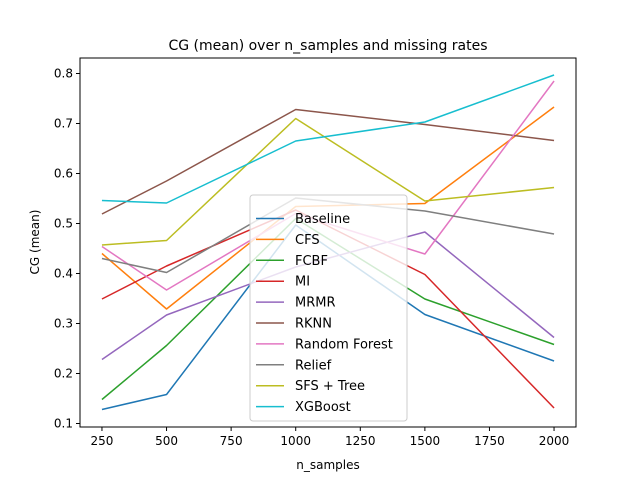 The height and width of the screenshot is (484, 640). What do you see at coordinates (323, 407) in the screenshot?
I see `legend-label-xgboost: XGBoost` at bounding box center [323, 407].